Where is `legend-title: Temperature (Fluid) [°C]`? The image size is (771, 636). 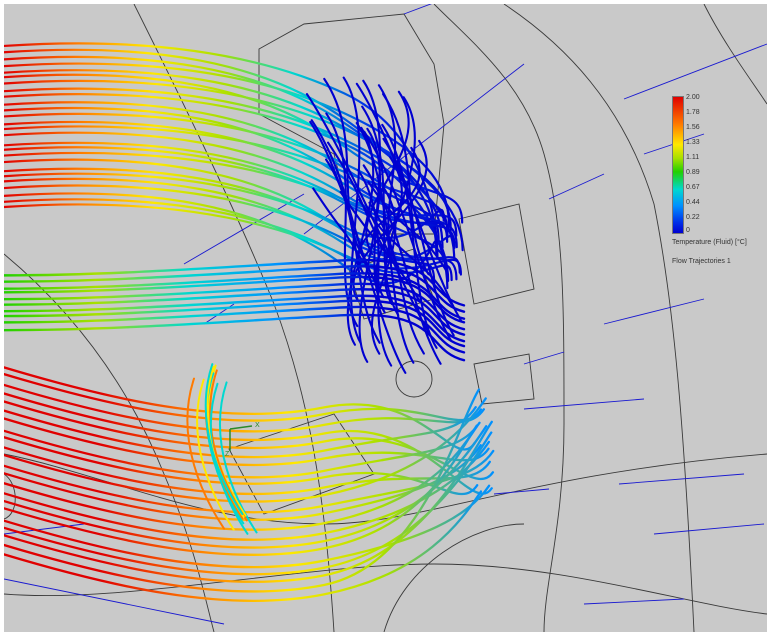 legend-title: Temperature (Fluid) [°C] is located at coordinates (709, 242).